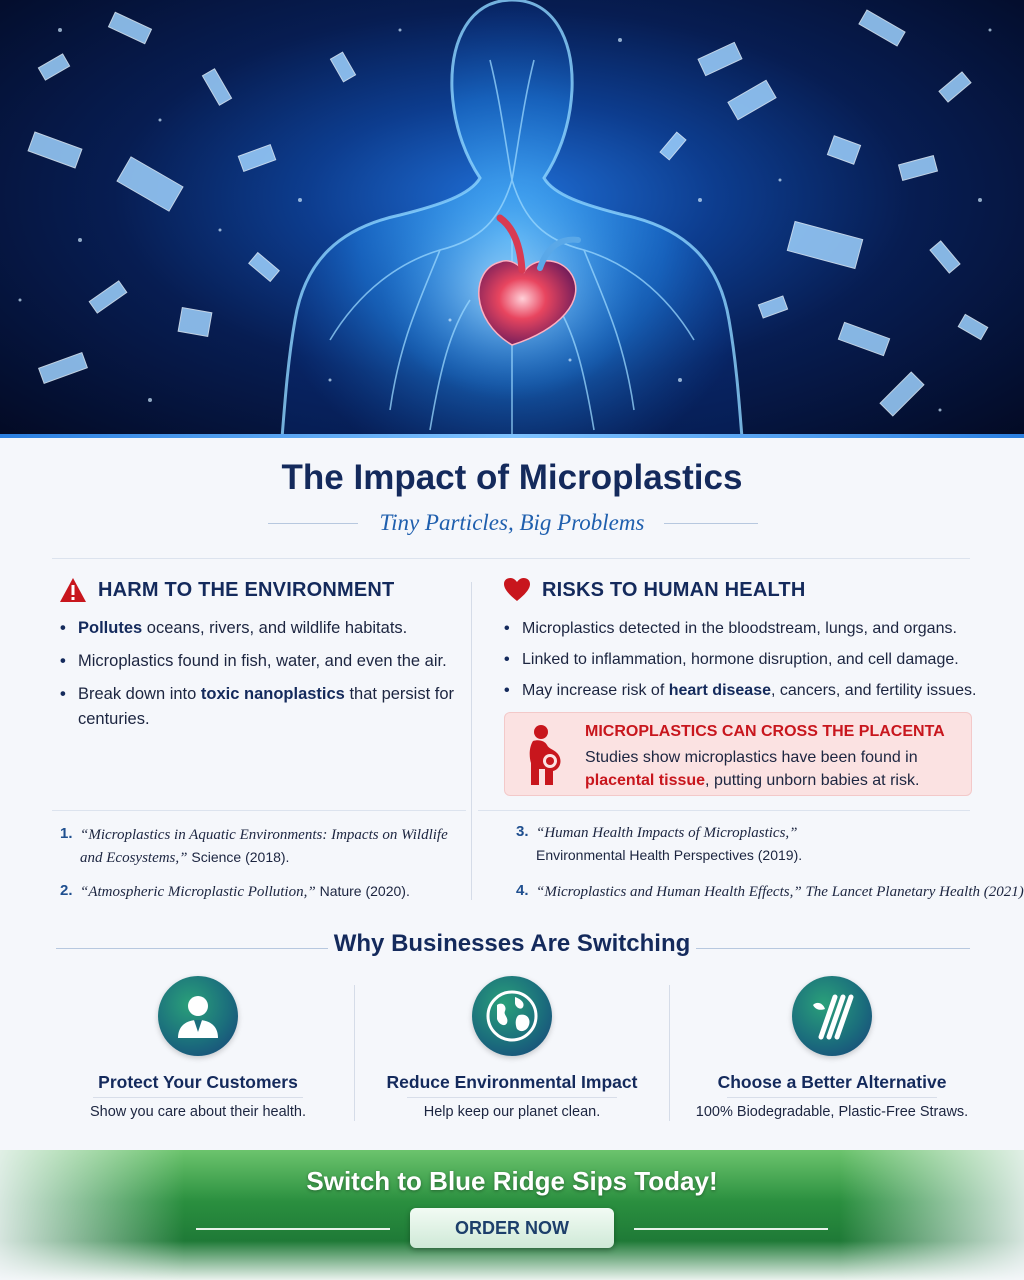 The width and height of the screenshot is (1024, 1280). Describe the element at coordinates (512, 1228) in the screenshot. I see `order-now-button: ORDER NOW` at that location.